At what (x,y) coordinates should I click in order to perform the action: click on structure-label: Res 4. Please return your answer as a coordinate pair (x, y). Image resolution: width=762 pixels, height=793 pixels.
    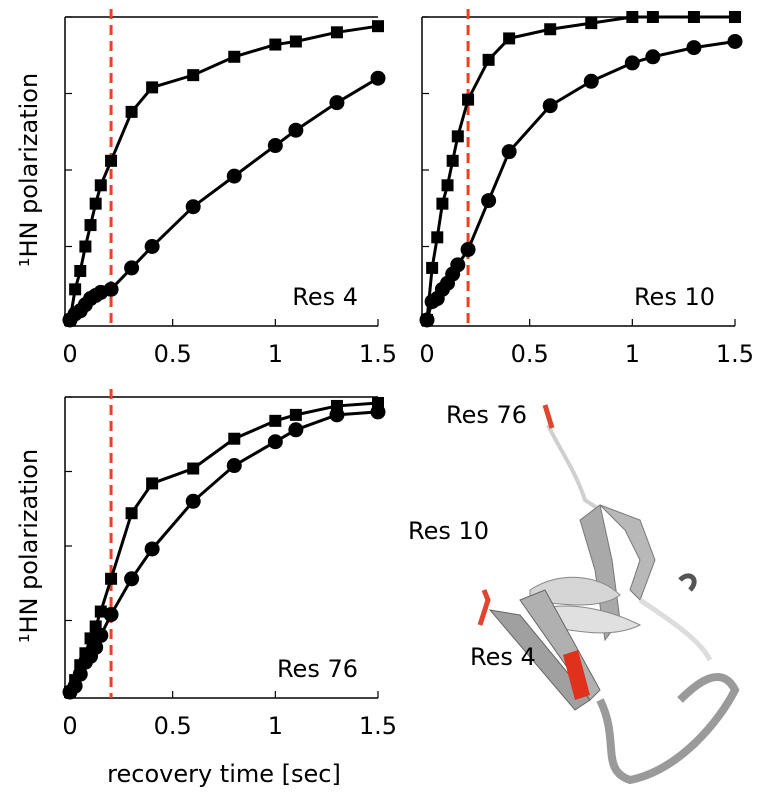
    Looking at the image, I should click on (503, 657).